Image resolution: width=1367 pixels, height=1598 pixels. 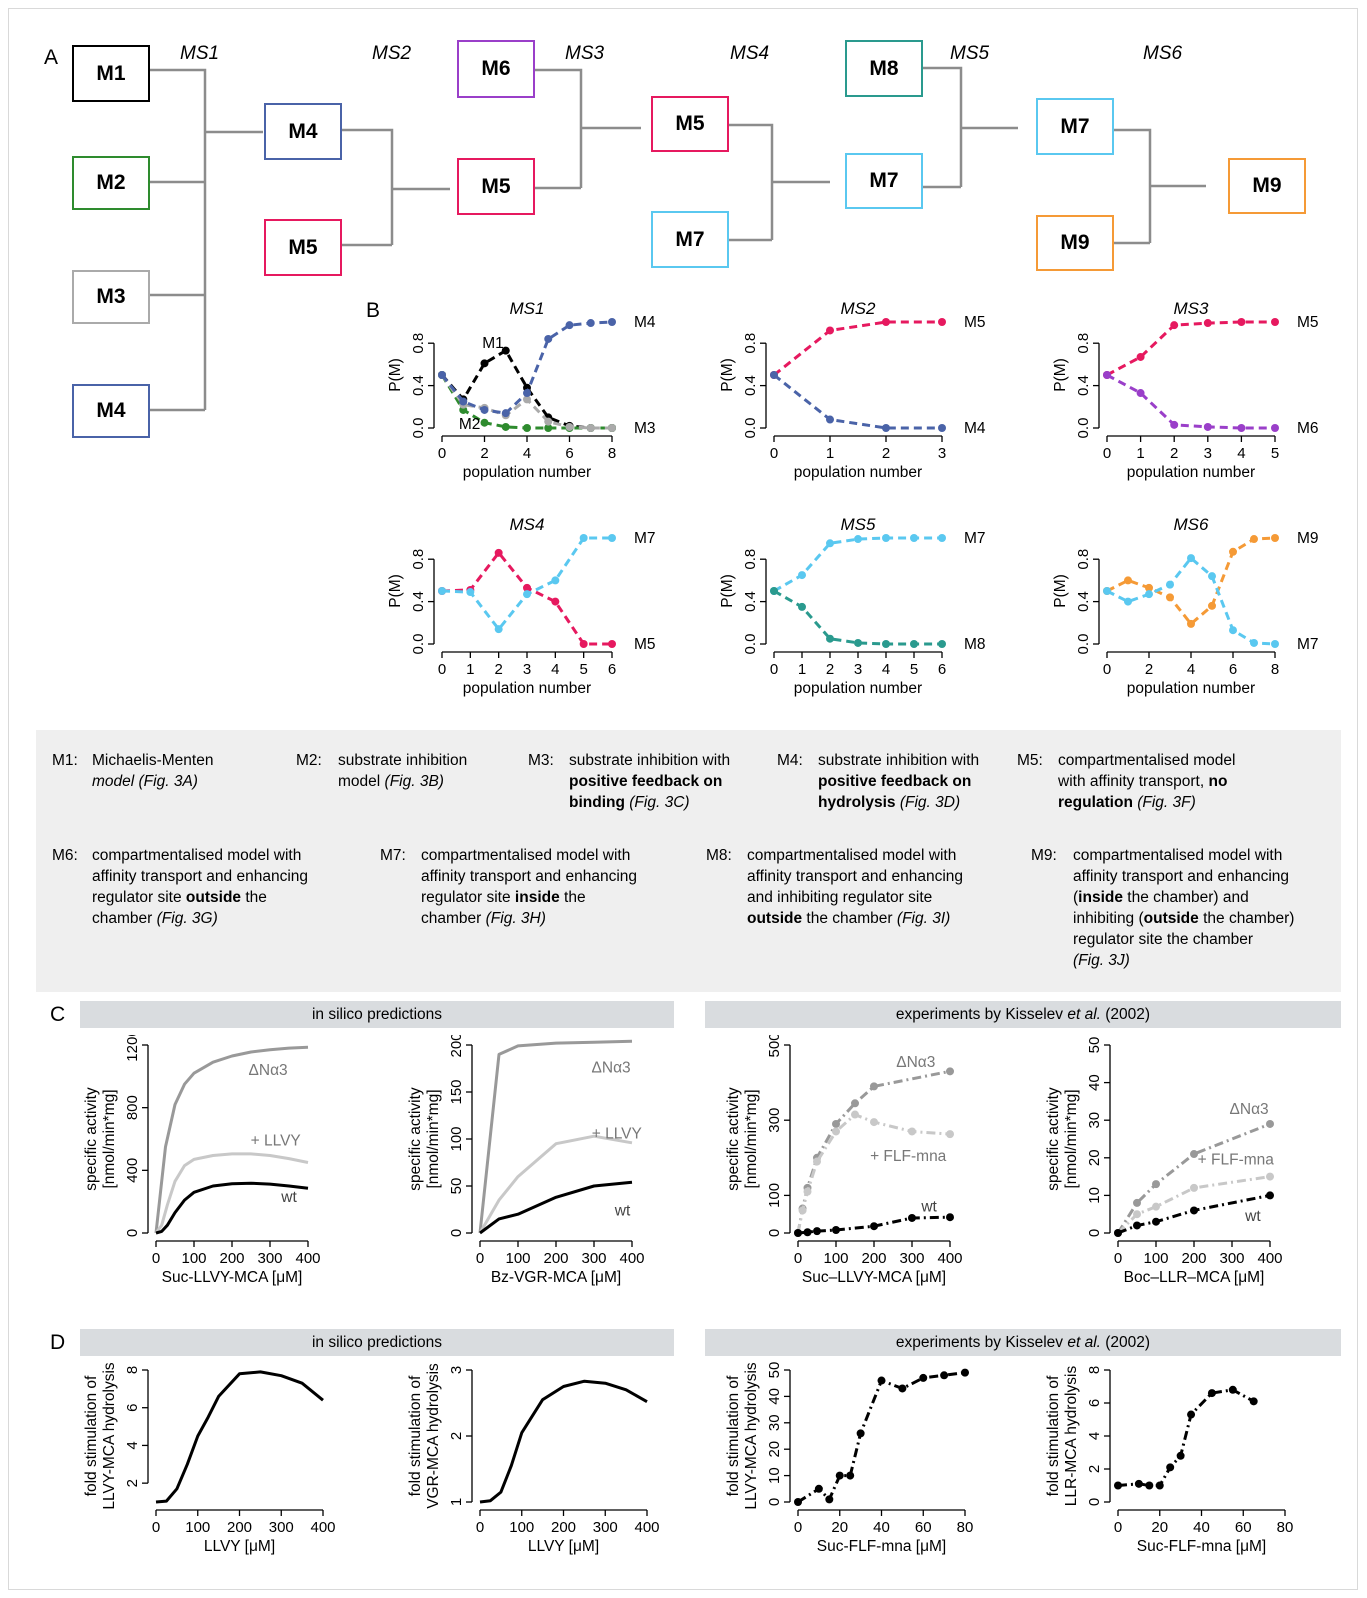 I want to click on y-tick-label: 100, so click(x=456, y=1138).